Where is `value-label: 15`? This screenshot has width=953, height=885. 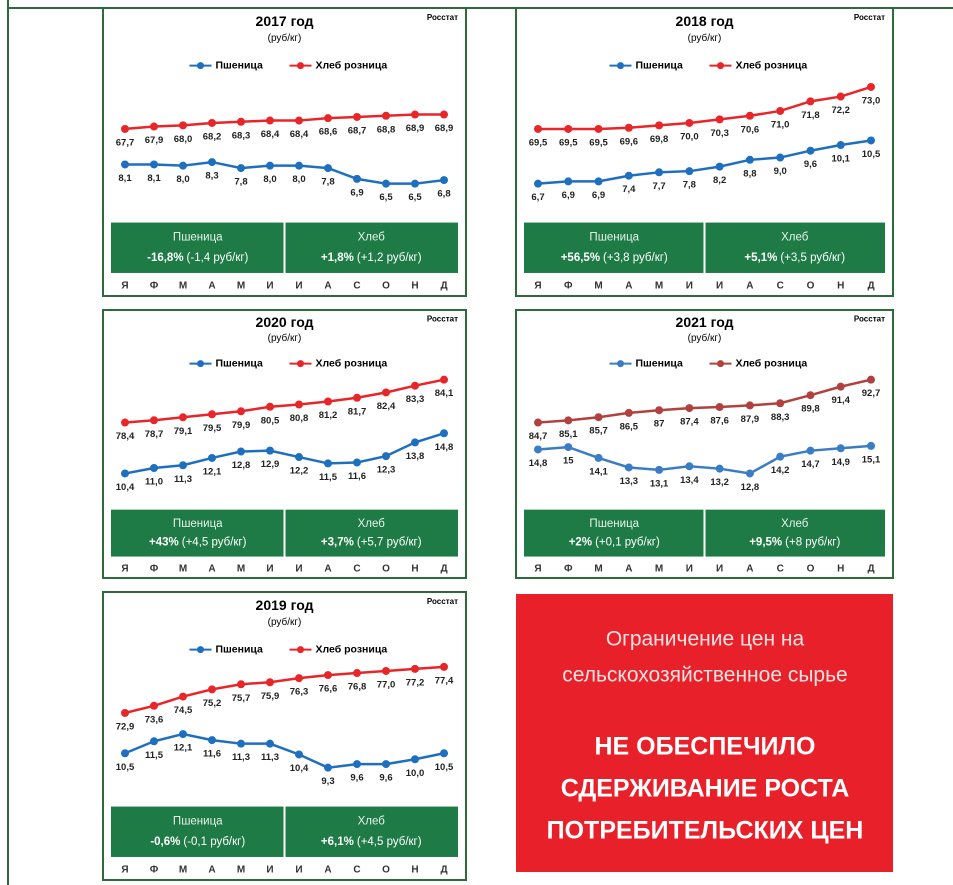
value-label: 15 is located at coordinates (568, 461).